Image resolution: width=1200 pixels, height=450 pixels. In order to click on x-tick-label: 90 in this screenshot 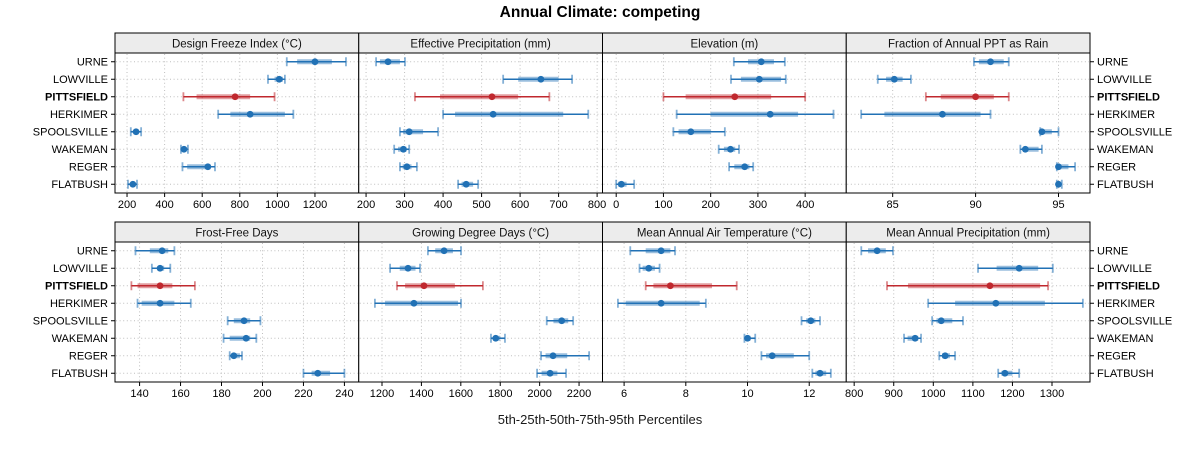, I will do `click(975, 205)`.